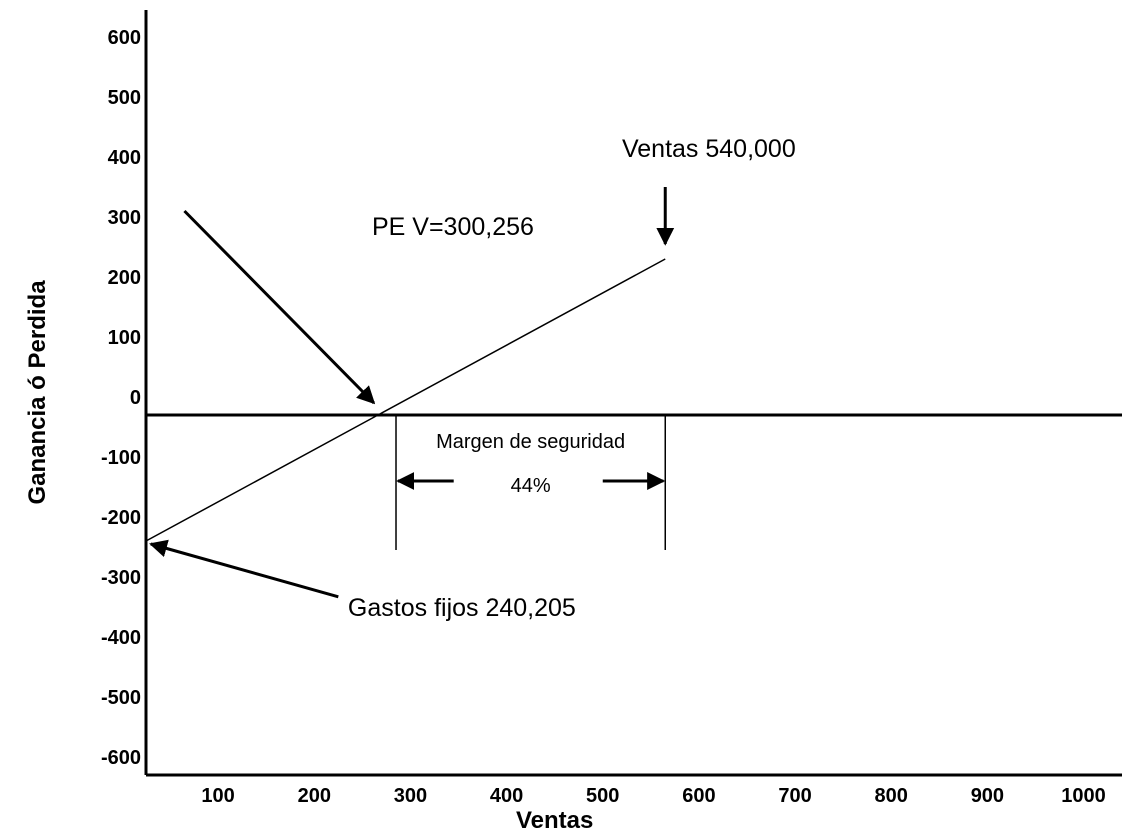 Image resolution: width=1122 pixels, height=835 pixels. I want to click on x-tick-label: 700, so click(794, 796).